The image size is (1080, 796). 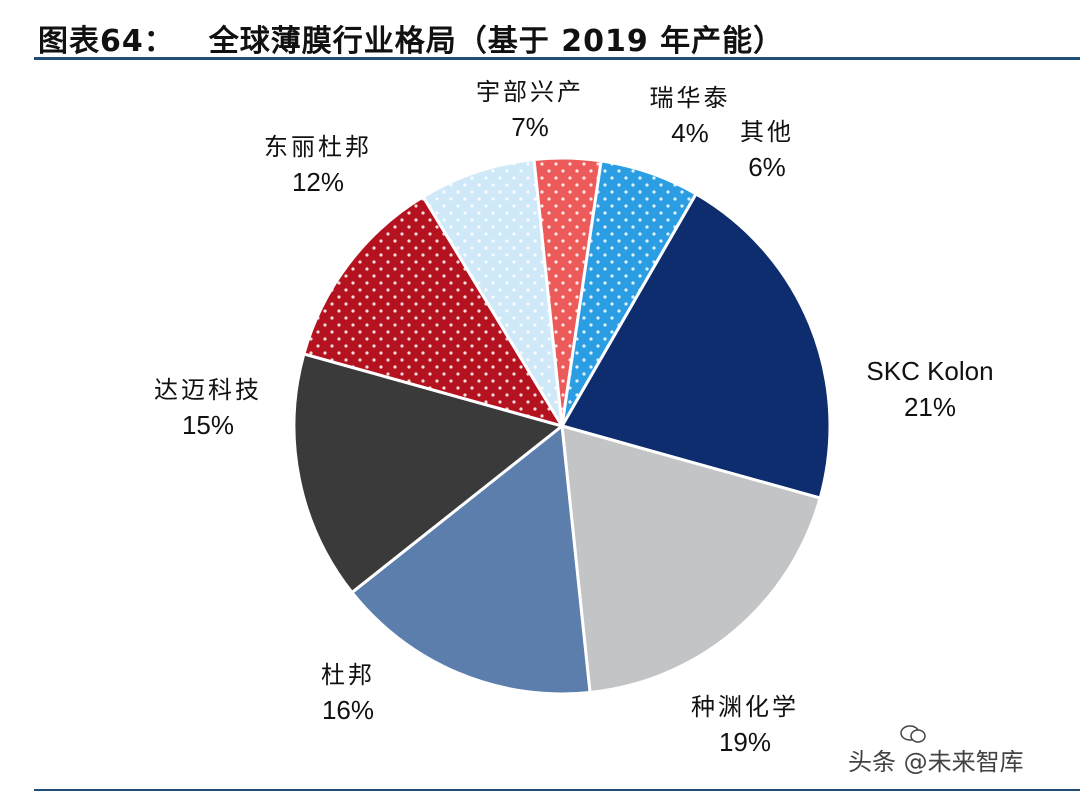 What do you see at coordinates (208, 390) in the screenshot?
I see `slice-label-4: 达迈科技` at bounding box center [208, 390].